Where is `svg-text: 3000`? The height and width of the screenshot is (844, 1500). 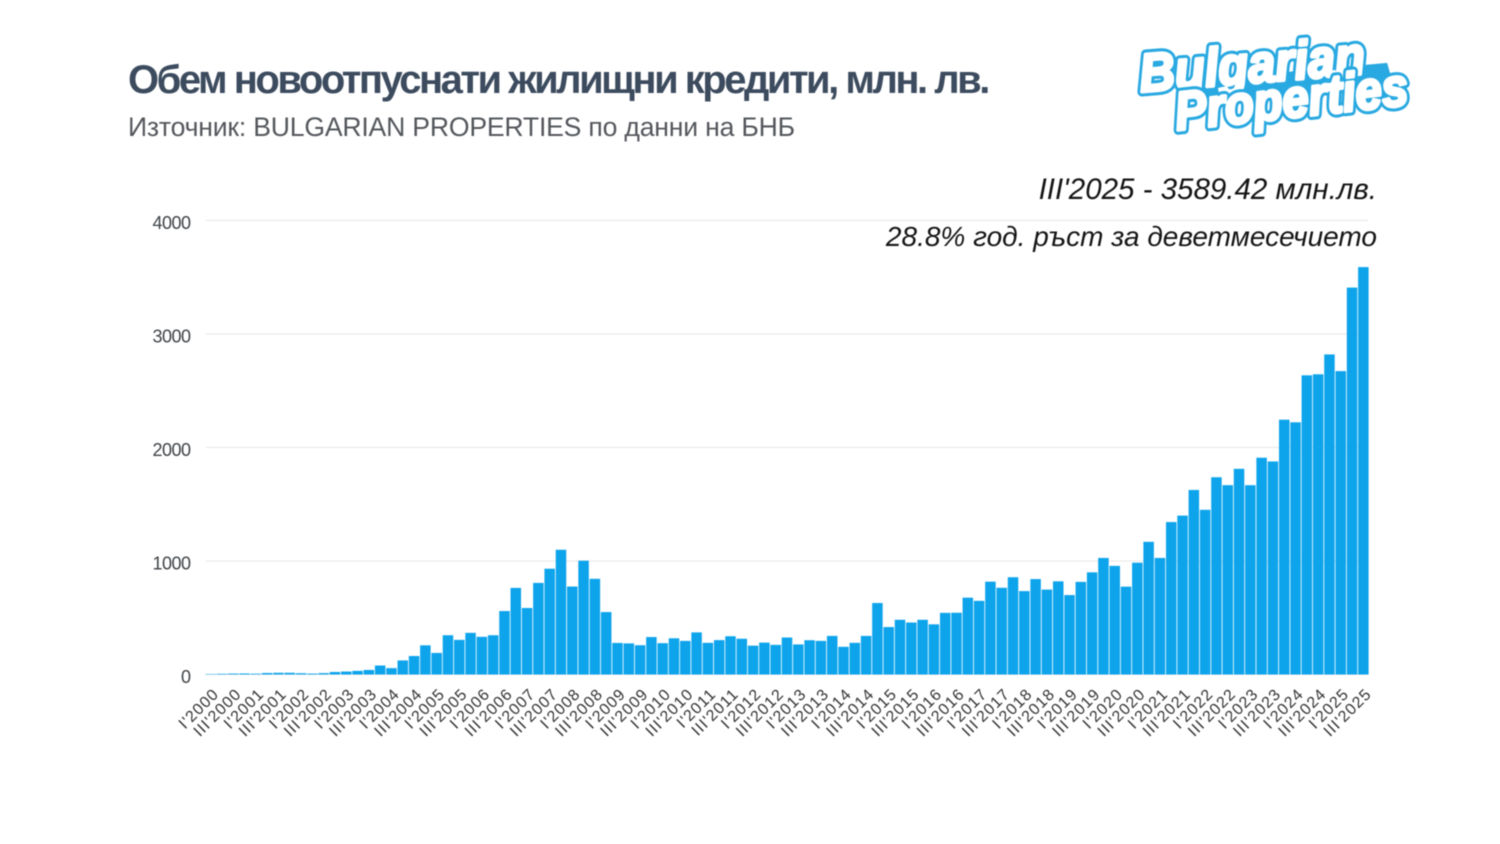
svg-text: 3000 is located at coordinates (171, 337).